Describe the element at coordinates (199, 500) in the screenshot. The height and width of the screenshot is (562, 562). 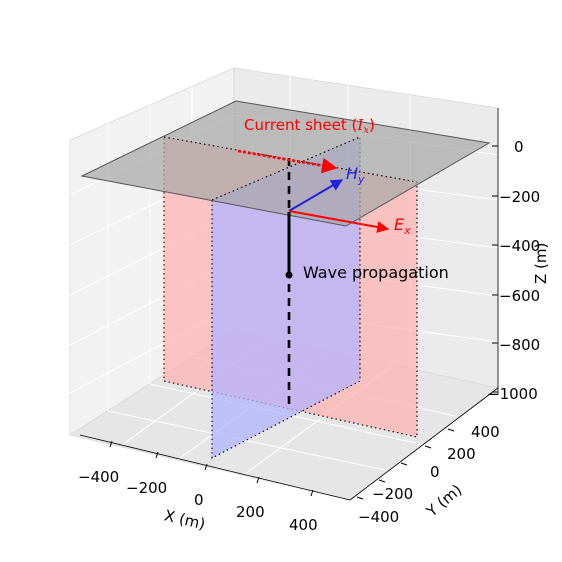
I see `x-tick-label: 0` at that location.